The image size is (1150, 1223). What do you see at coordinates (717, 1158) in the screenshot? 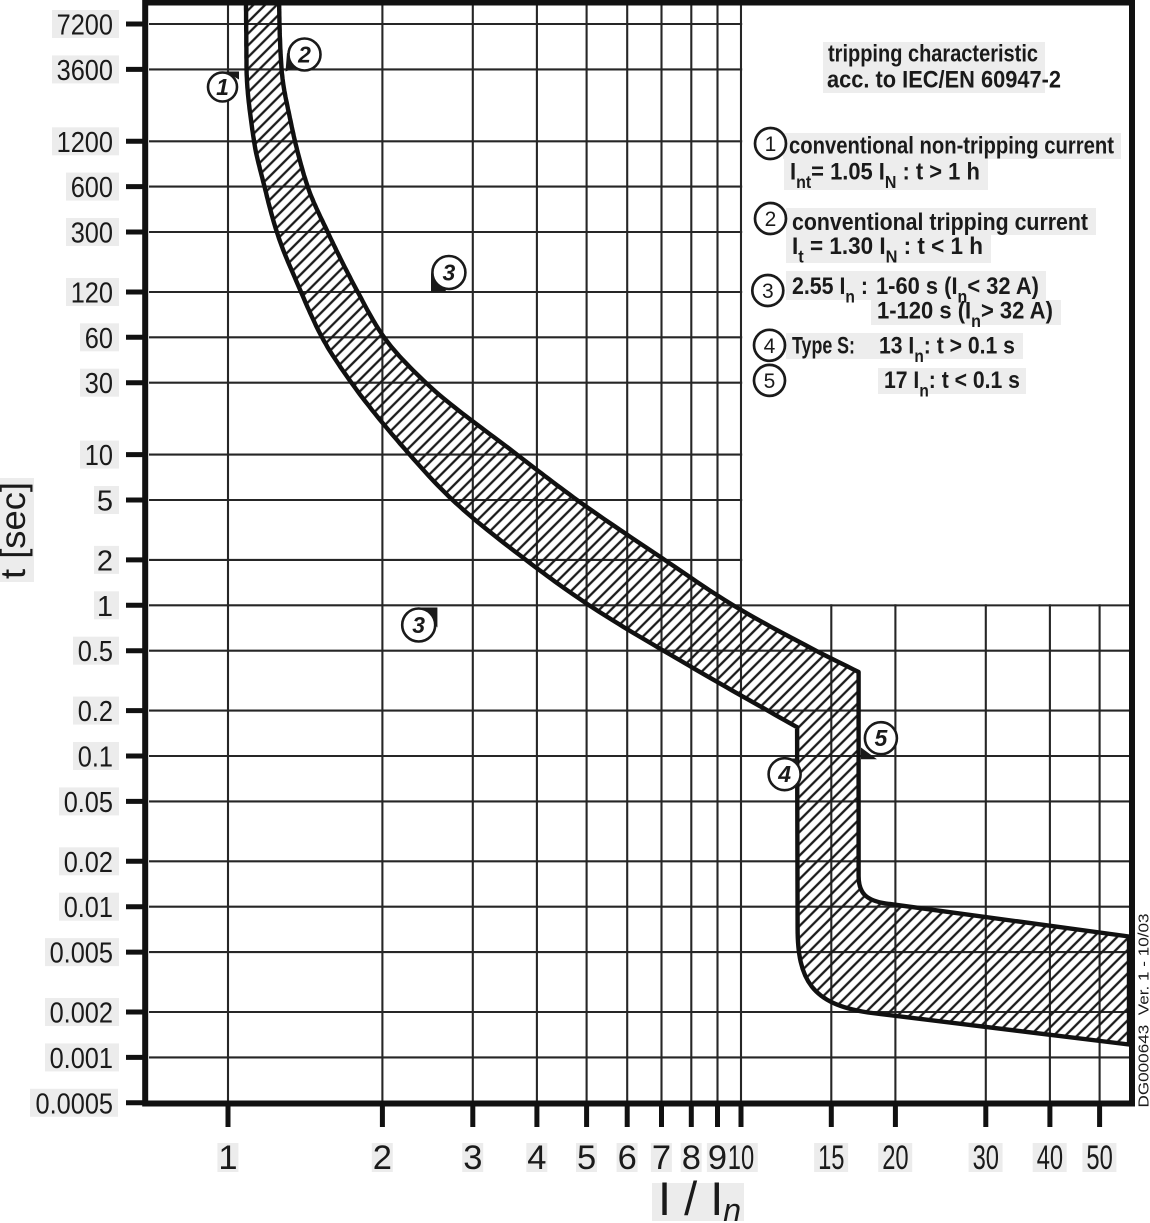
I see `svg-text: 9` at bounding box center [717, 1158].